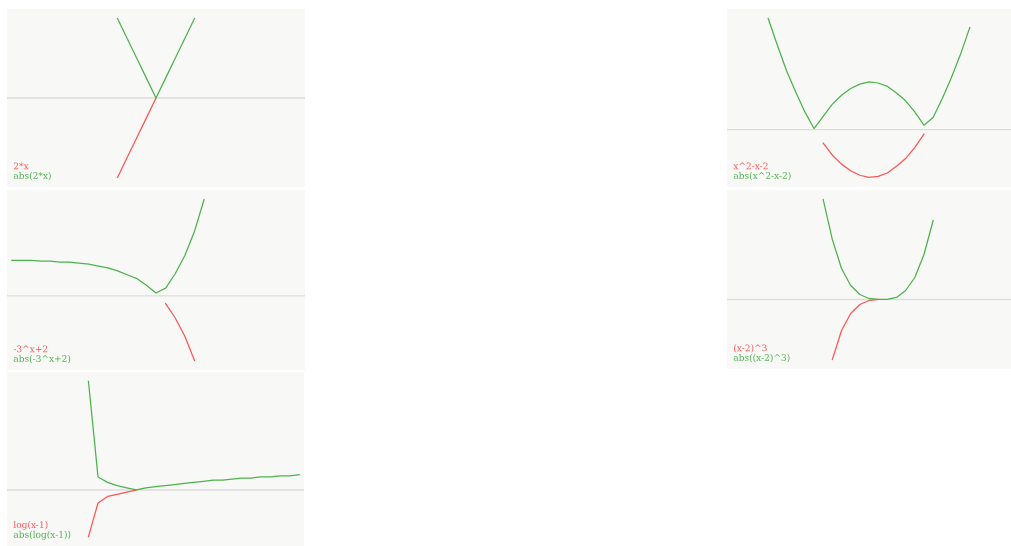 The width and height of the screenshot is (1011, 546). I want to click on text: (x-2)^3, so click(750, 348).